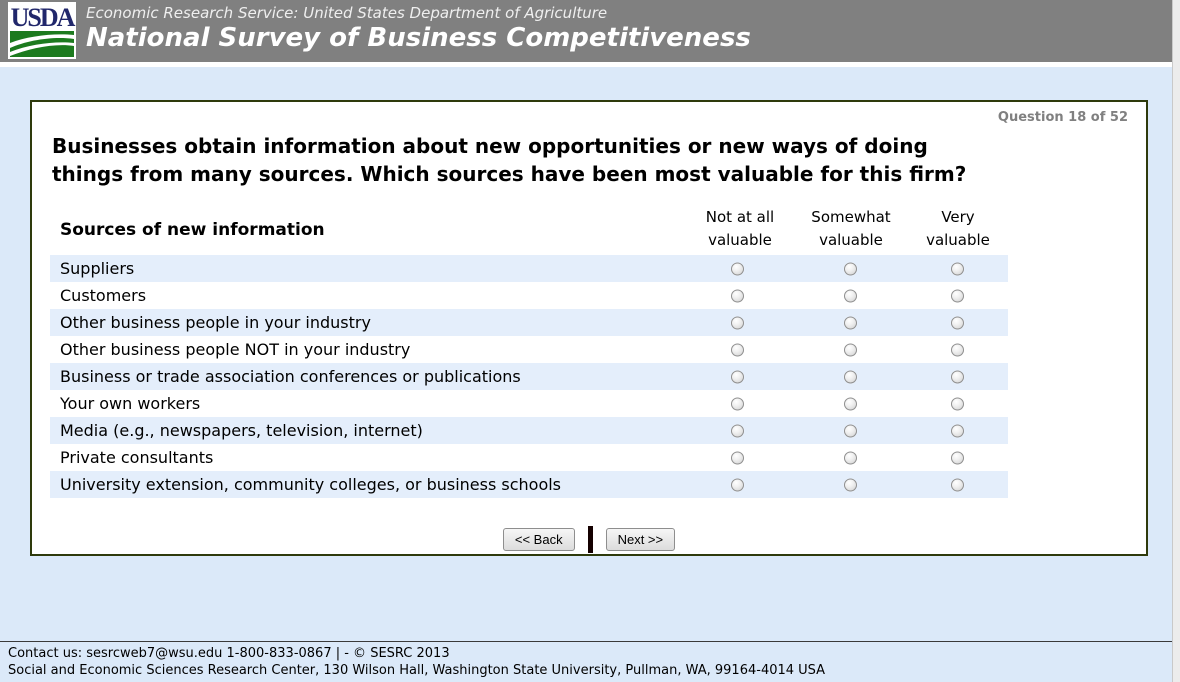 The width and height of the screenshot is (1180, 682). Describe the element at coordinates (958, 228) in the screenshot. I see `column-header-very-valuable: Very valuable` at that location.